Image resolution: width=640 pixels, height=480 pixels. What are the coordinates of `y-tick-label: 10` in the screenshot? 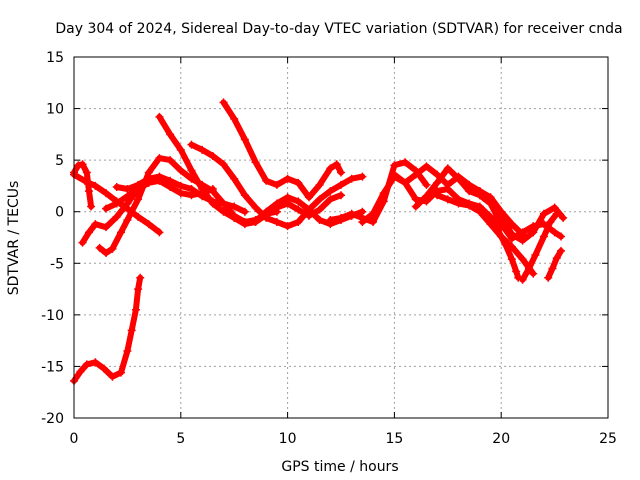 It's located at (55, 110).